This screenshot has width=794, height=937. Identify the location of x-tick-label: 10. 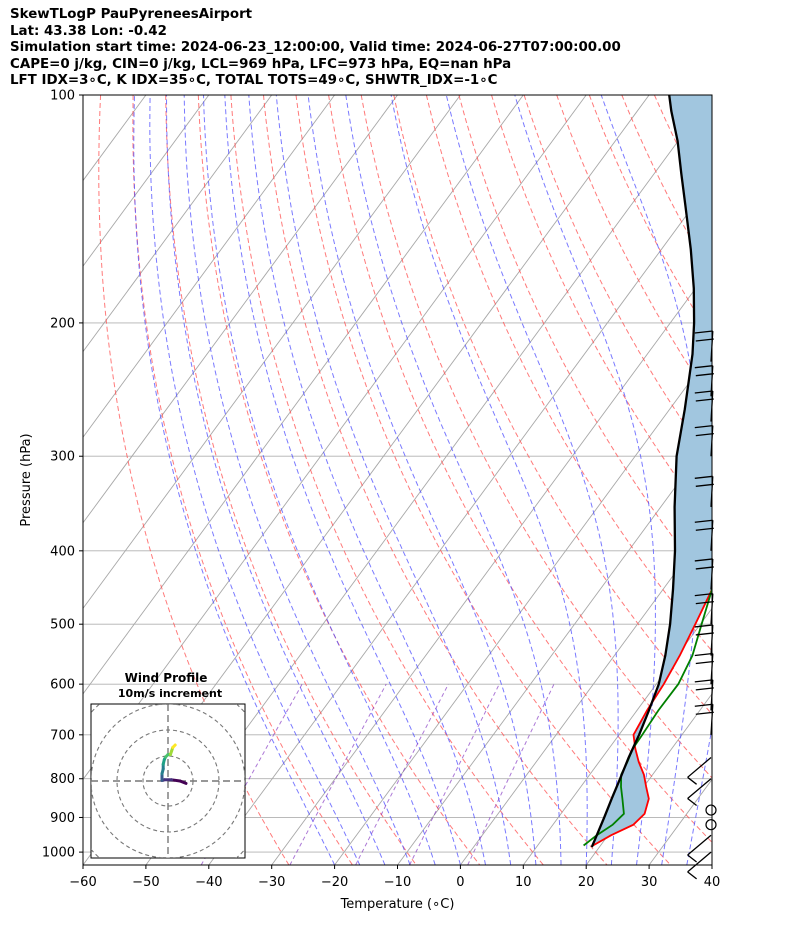
(523, 882).